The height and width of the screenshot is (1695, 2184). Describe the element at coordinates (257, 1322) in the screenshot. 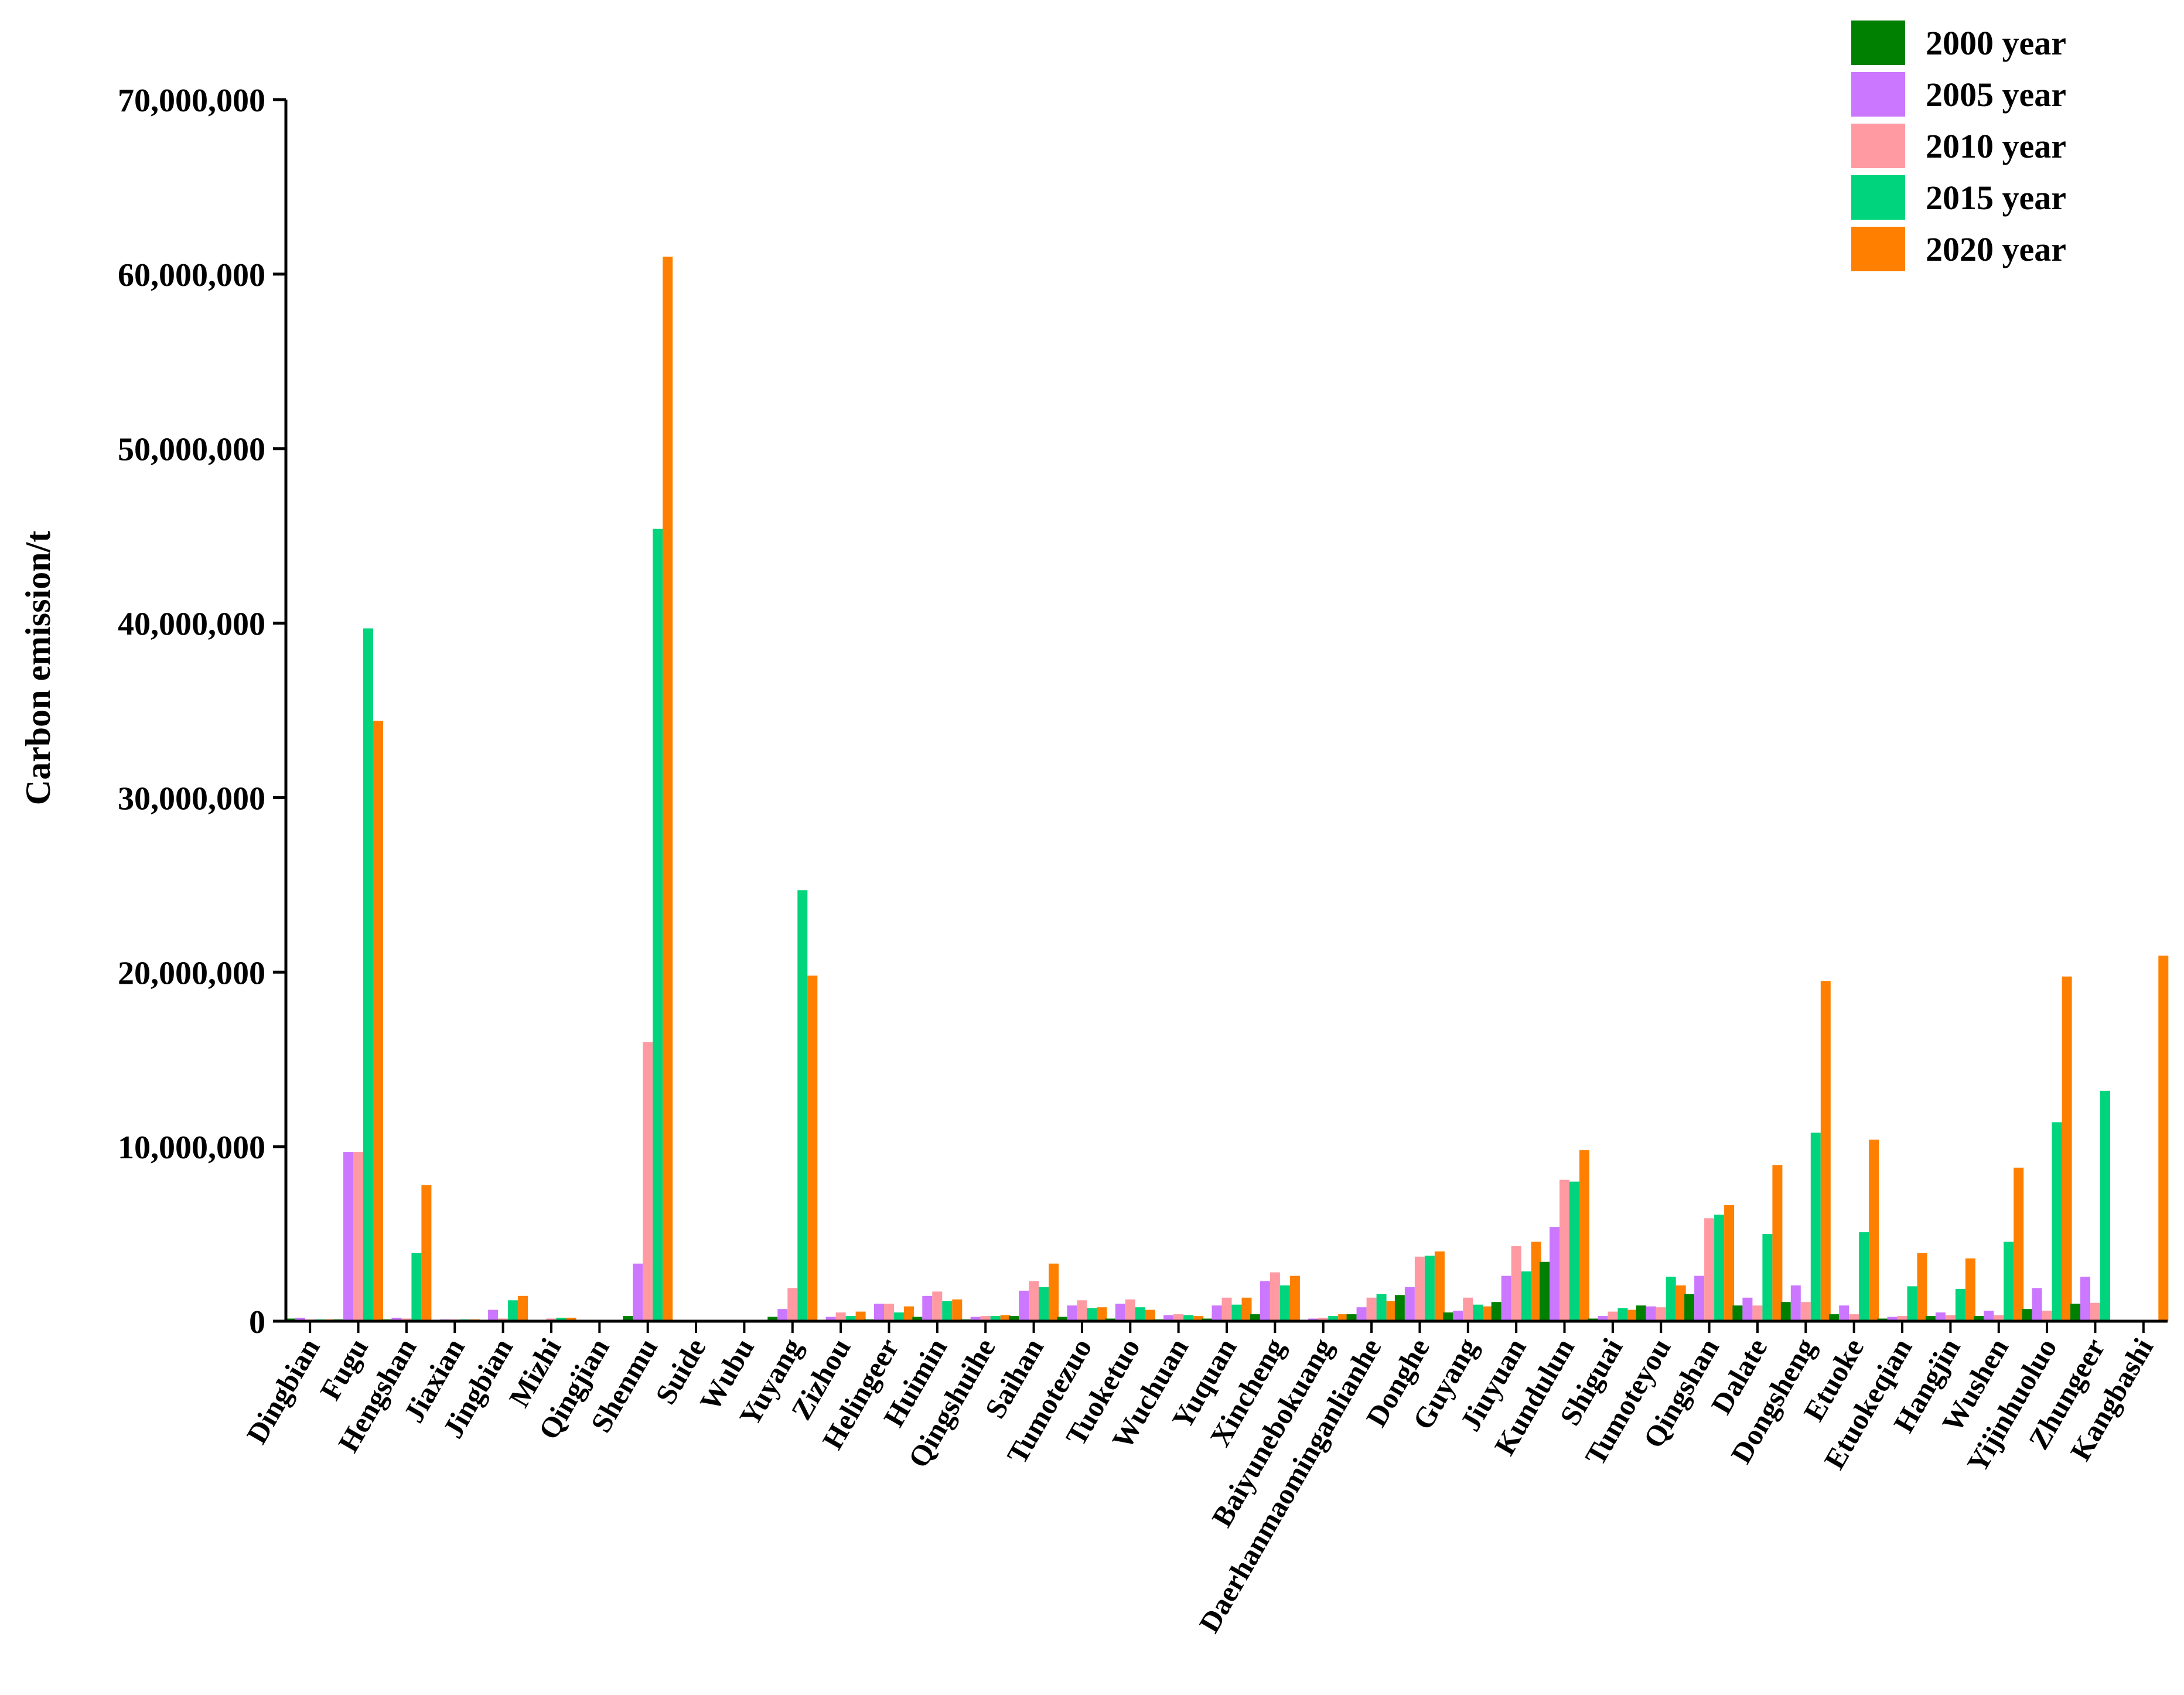

I see `y-tick-label: 0` at that location.